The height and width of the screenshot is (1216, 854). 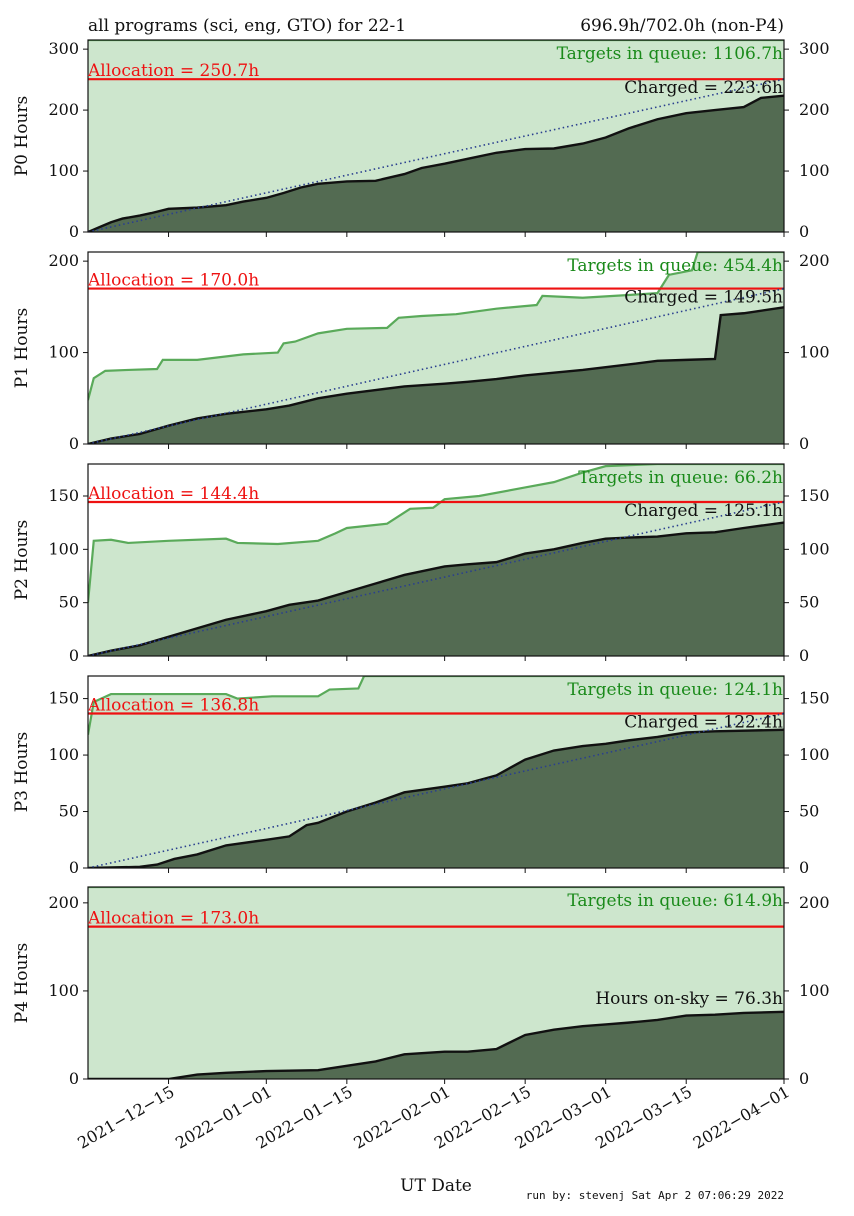 What do you see at coordinates (741, 1117) in the screenshot?
I see `x-tick-label: 2022−04−01` at bounding box center [741, 1117].